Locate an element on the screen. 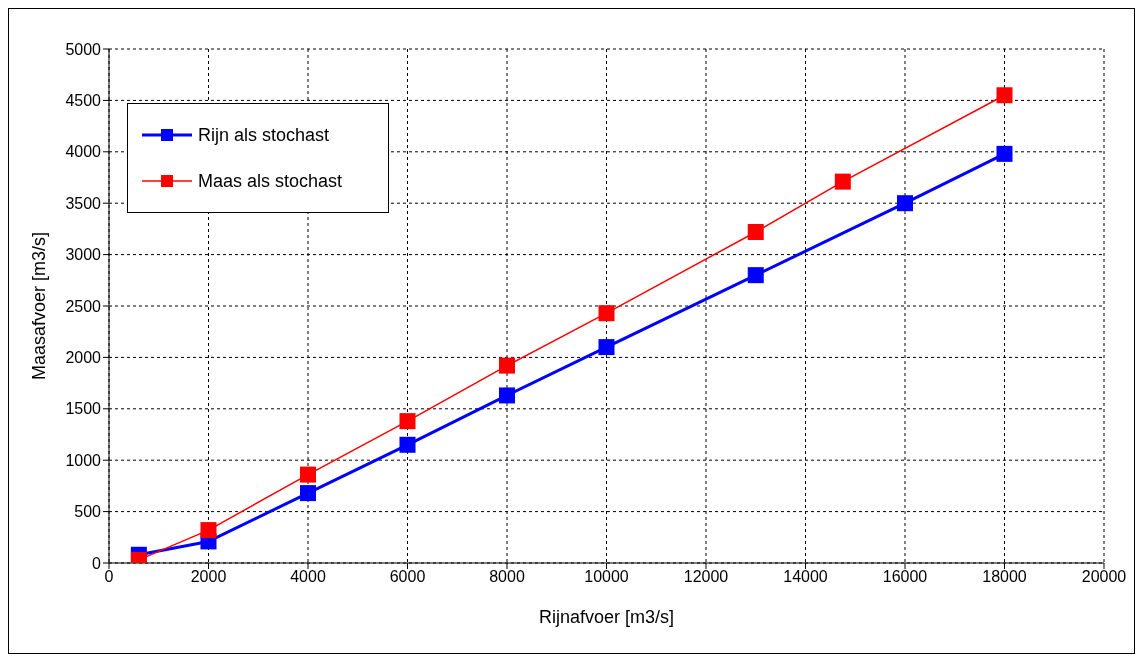  x-tick-label: 0 is located at coordinates (109, 577).